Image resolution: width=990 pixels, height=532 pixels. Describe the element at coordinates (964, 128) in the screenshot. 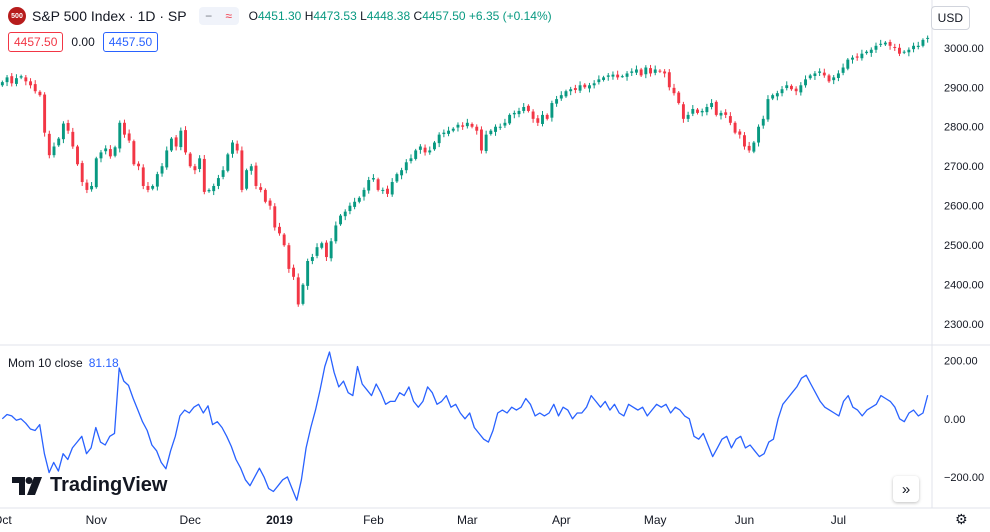

I see `price-tick-label: 2800.00` at that location.